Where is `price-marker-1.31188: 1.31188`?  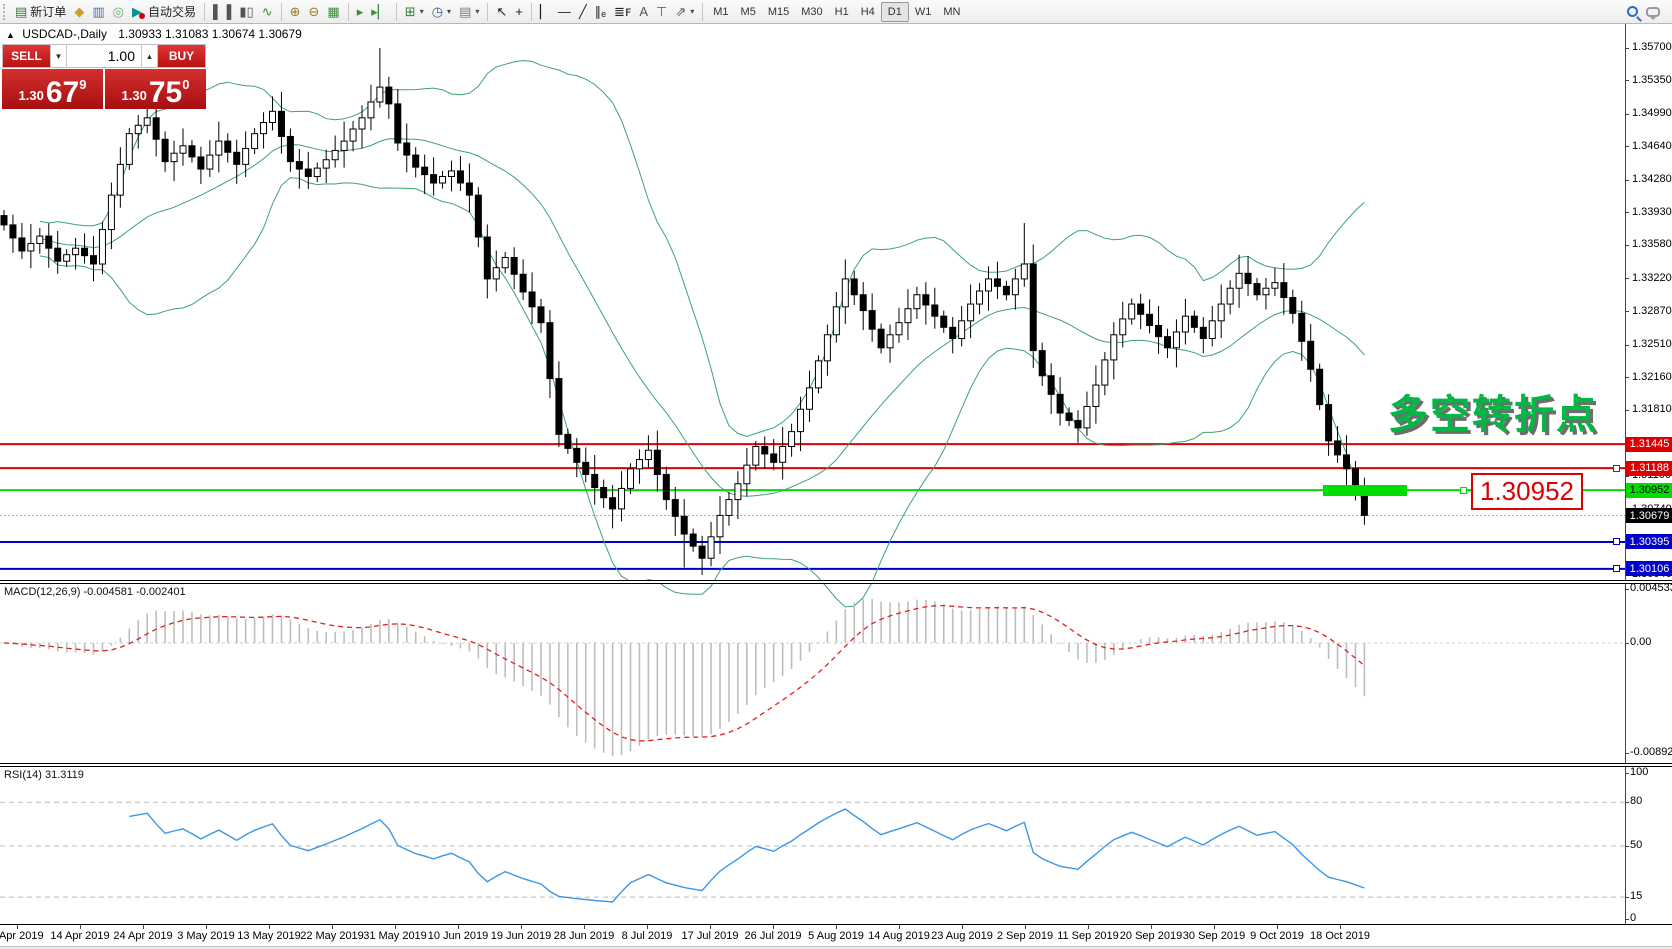
price-marker-1.31188: 1.31188 is located at coordinates (1649, 468).